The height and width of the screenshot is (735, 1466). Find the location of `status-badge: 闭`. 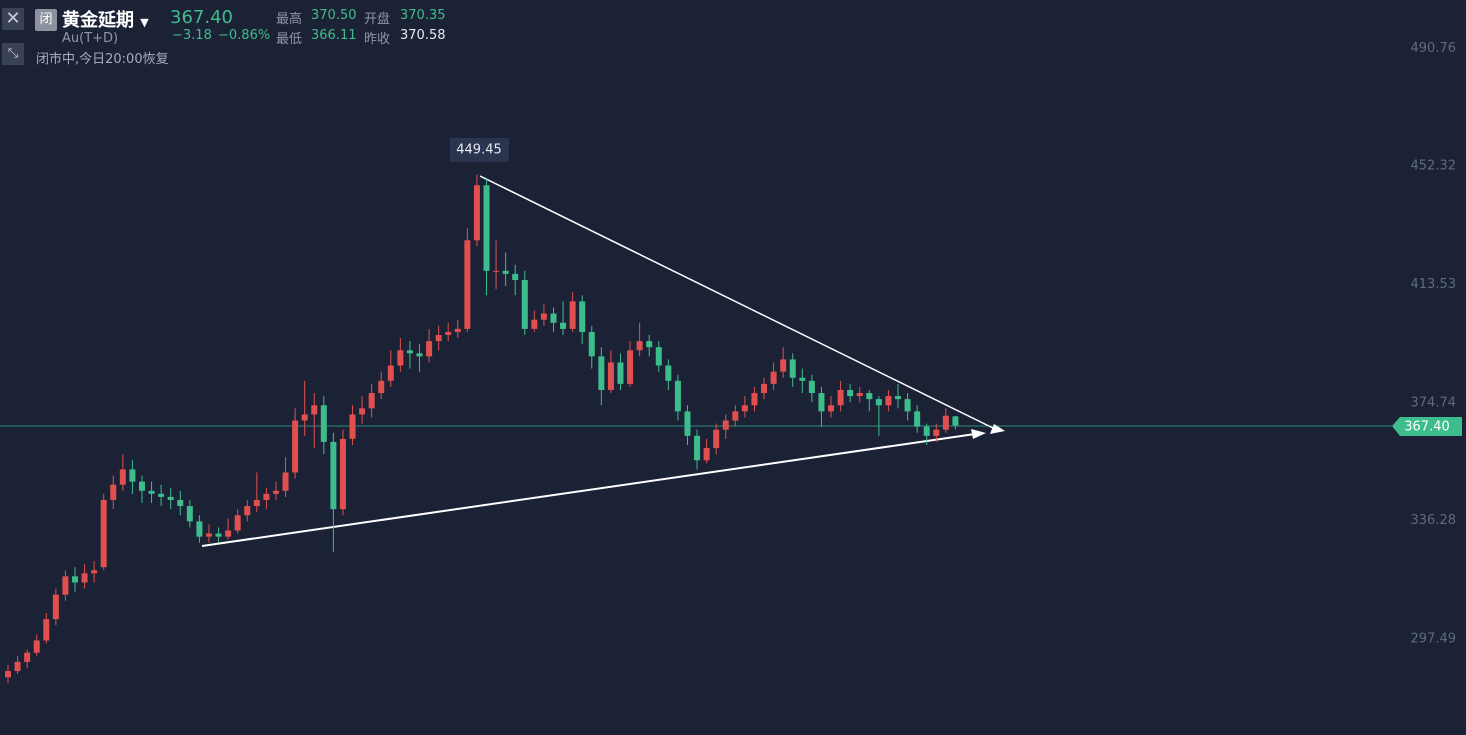

status-badge: 闭 is located at coordinates (46, 20).